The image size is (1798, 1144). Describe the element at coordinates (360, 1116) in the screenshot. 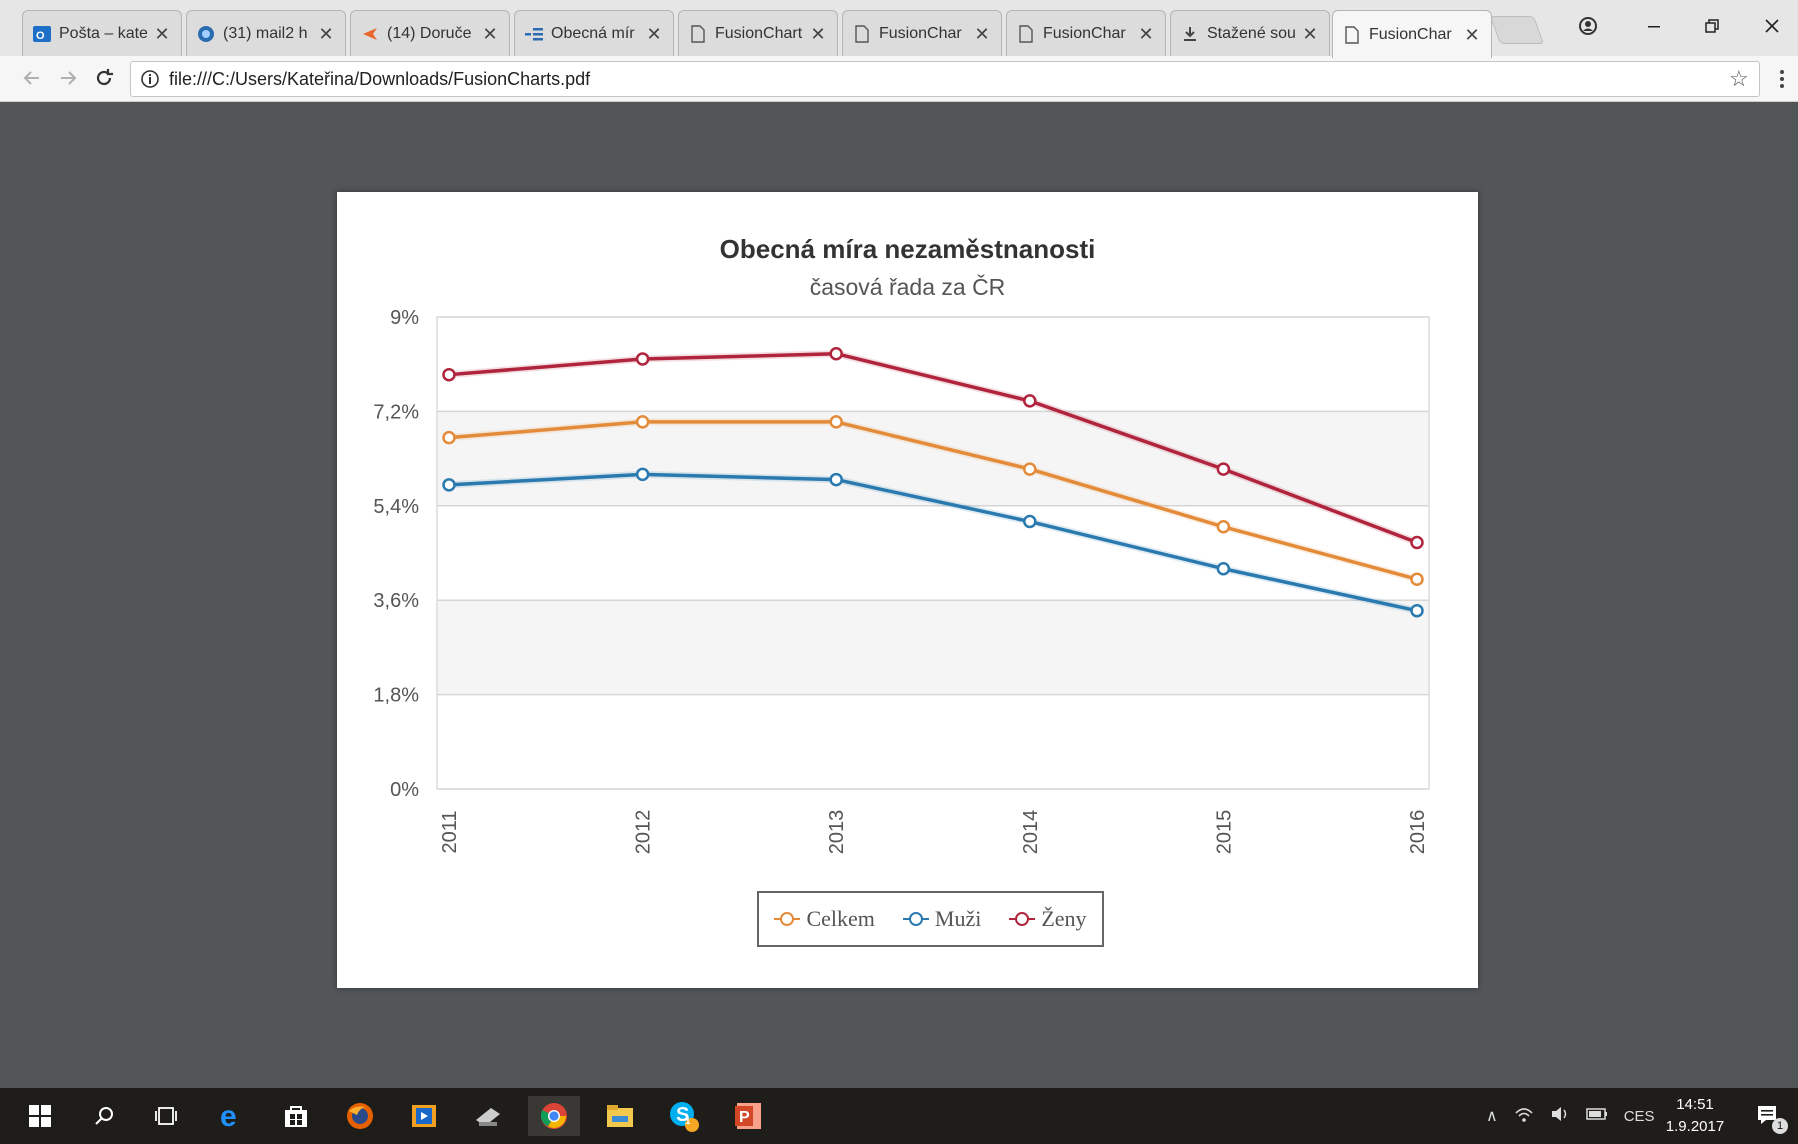

I see `firefox-icon` at that location.